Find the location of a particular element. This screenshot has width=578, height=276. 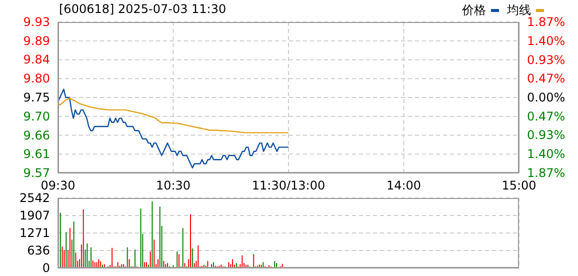

y-tick-label: 1271 is located at coordinates (34, 233).